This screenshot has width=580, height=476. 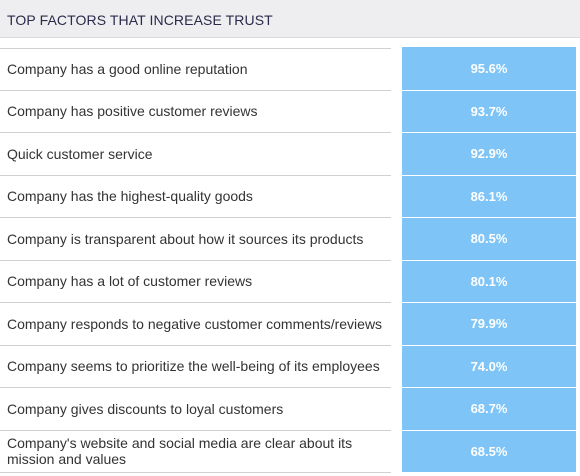 What do you see at coordinates (489, 366) in the screenshot?
I see `factor-value: 74.0%` at bounding box center [489, 366].